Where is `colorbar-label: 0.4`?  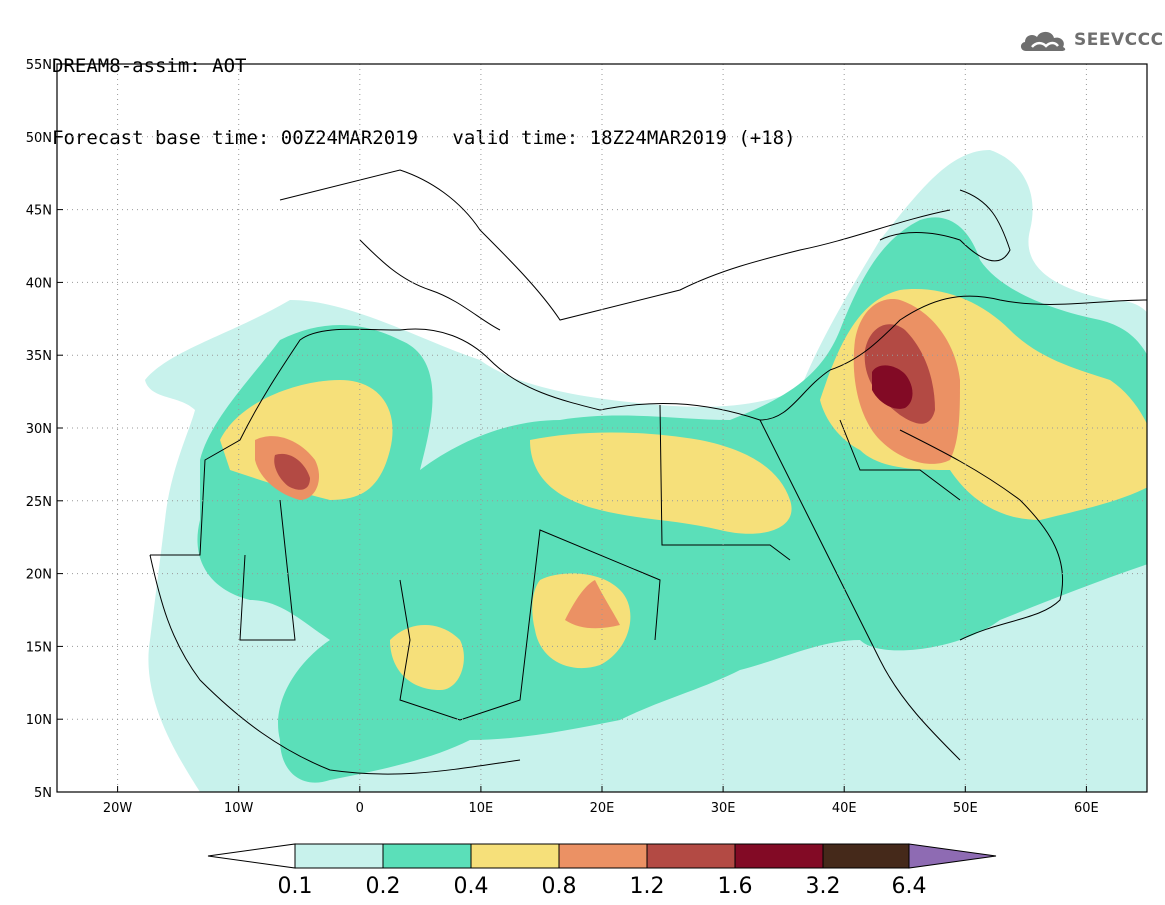 colorbar-label: 0.4 is located at coordinates (471, 886).